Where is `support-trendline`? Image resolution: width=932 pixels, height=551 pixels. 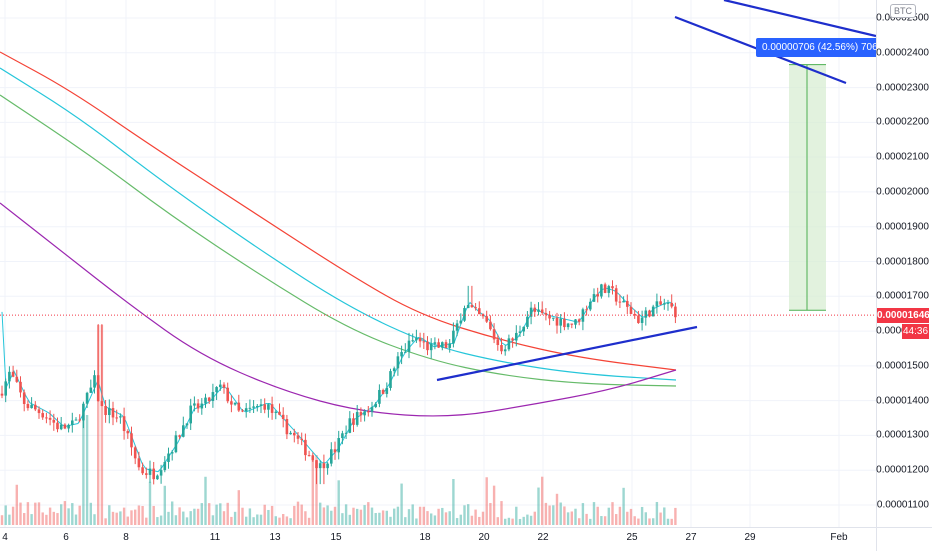 support-trendline is located at coordinates (567, 353).